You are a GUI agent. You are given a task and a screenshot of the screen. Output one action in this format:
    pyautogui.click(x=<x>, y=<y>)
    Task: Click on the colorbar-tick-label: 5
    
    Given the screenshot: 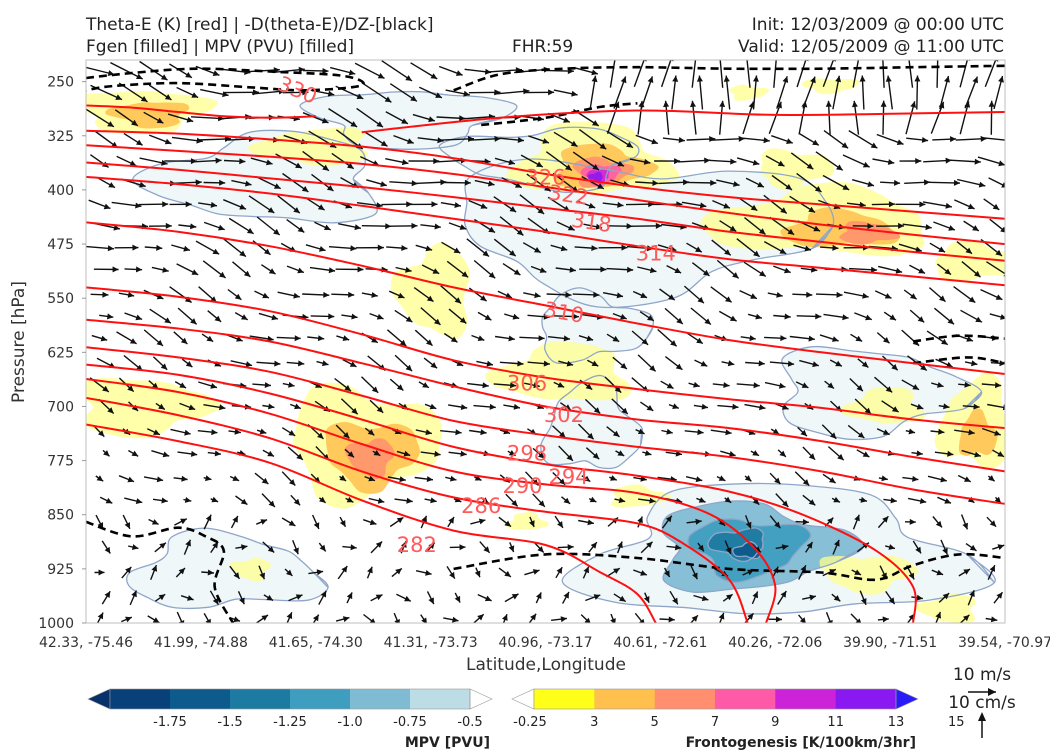 What is the action you would take?
    pyautogui.click(x=655, y=722)
    